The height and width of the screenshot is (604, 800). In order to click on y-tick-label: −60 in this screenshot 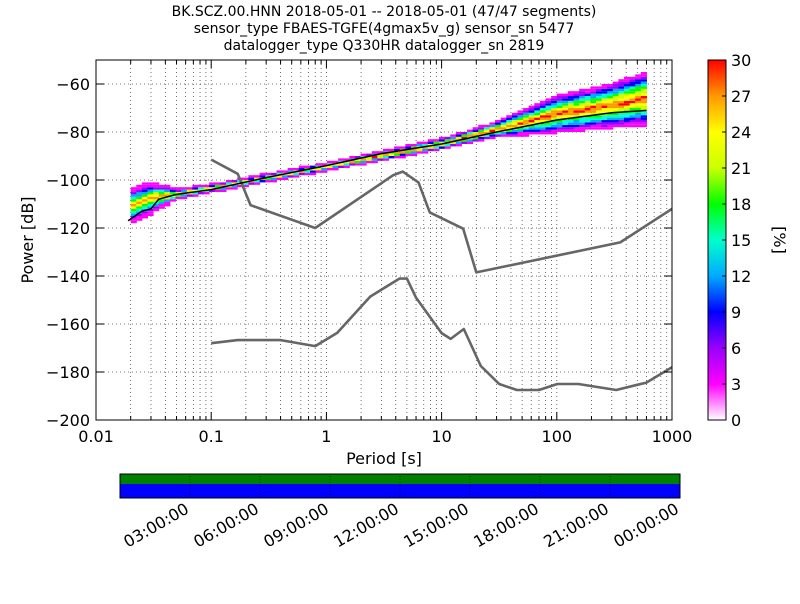, I will do `click(73, 84)`.